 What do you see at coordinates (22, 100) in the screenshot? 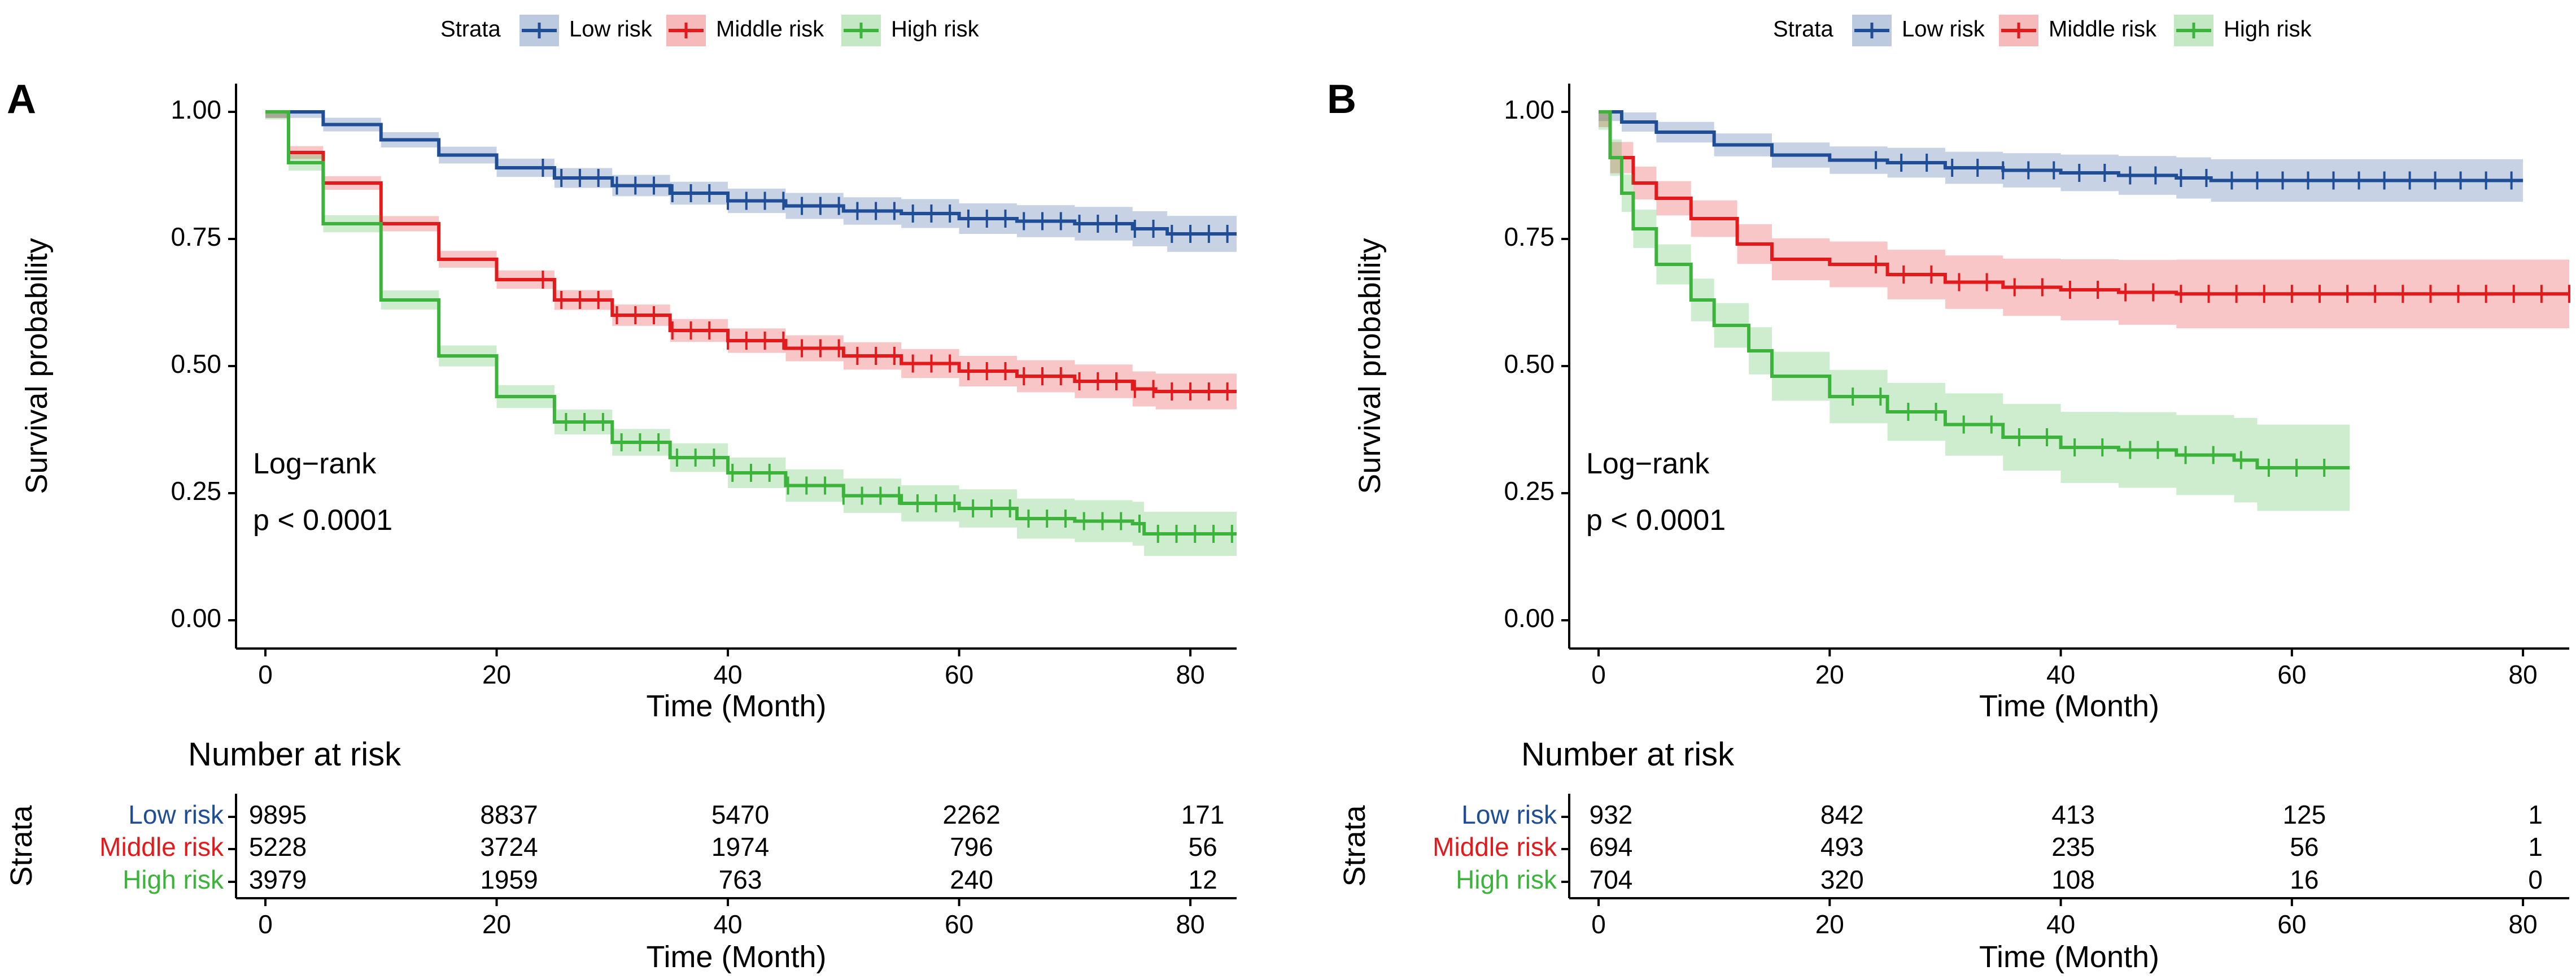
I see `panel-label: A` at bounding box center [22, 100].